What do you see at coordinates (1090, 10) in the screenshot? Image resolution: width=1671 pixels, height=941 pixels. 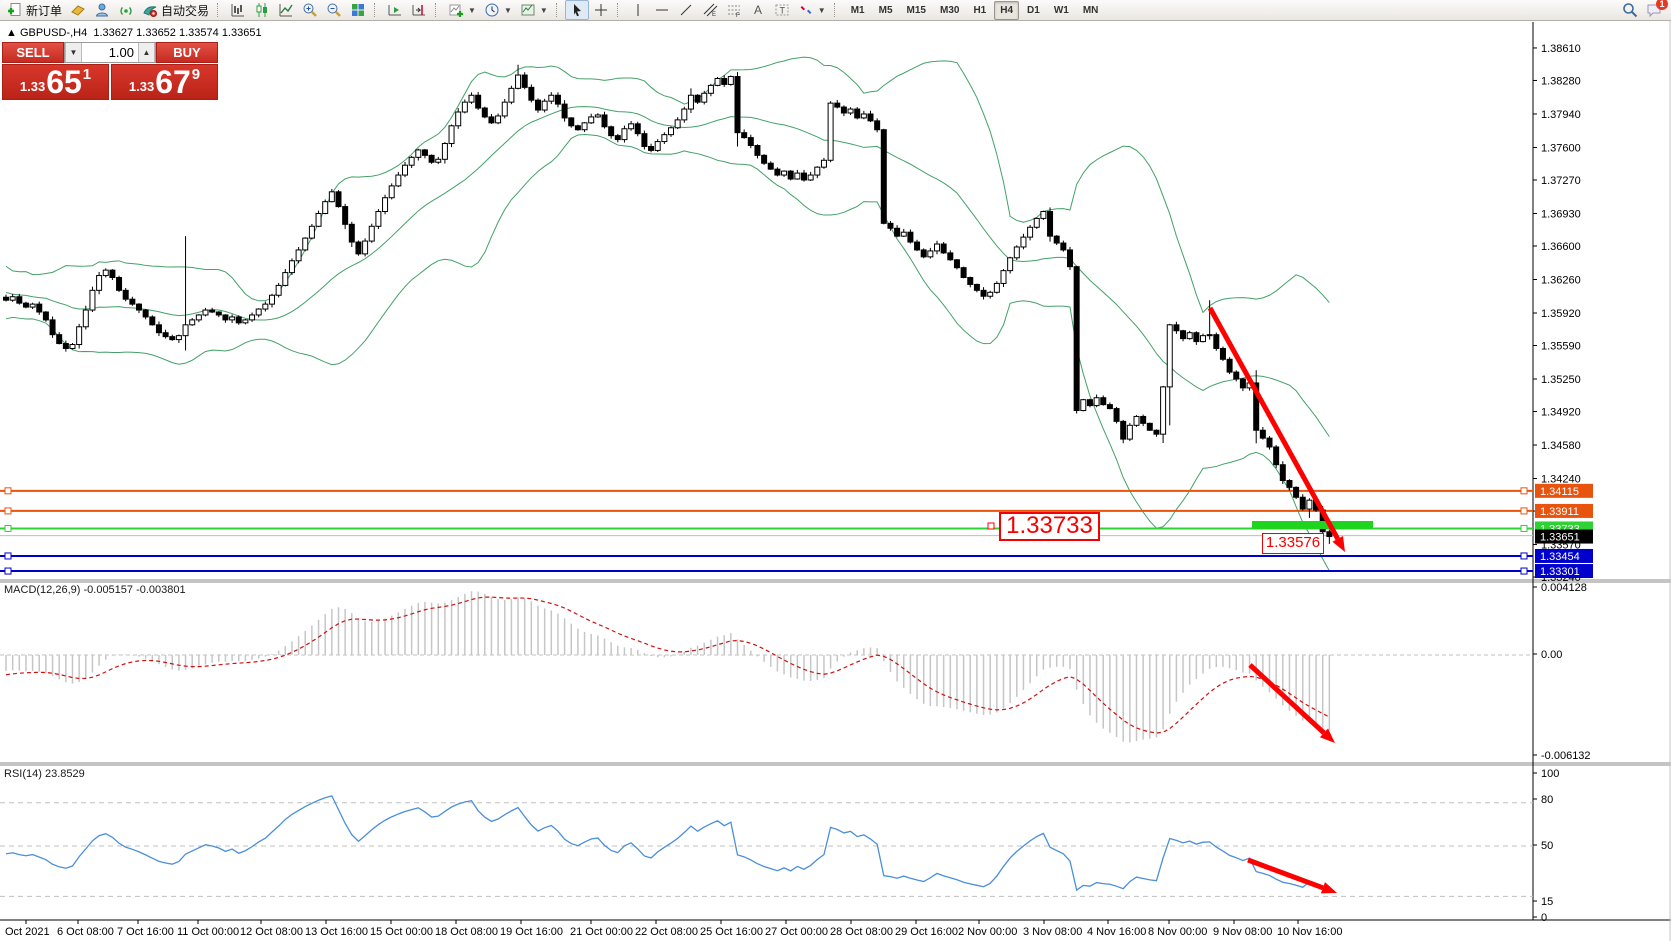 I see `timeframe-MN: MN` at bounding box center [1090, 10].